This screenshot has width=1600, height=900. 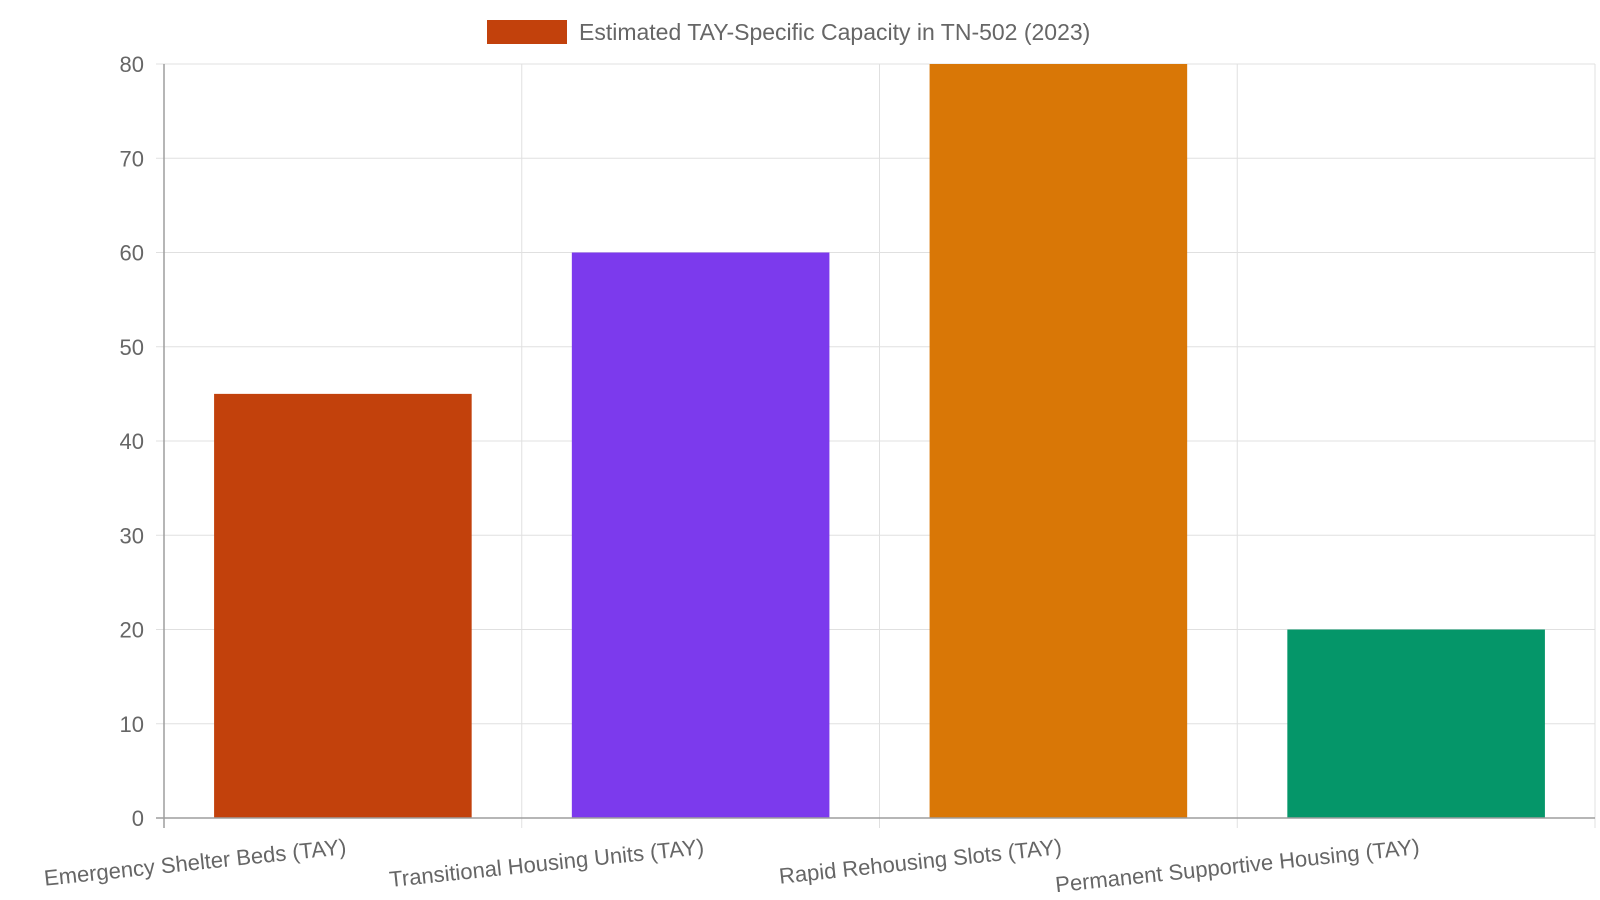 What do you see at coordinates (132, 630) in the screenshot?
I see `y-tick-label: 20` at bounding box center [132, 630].